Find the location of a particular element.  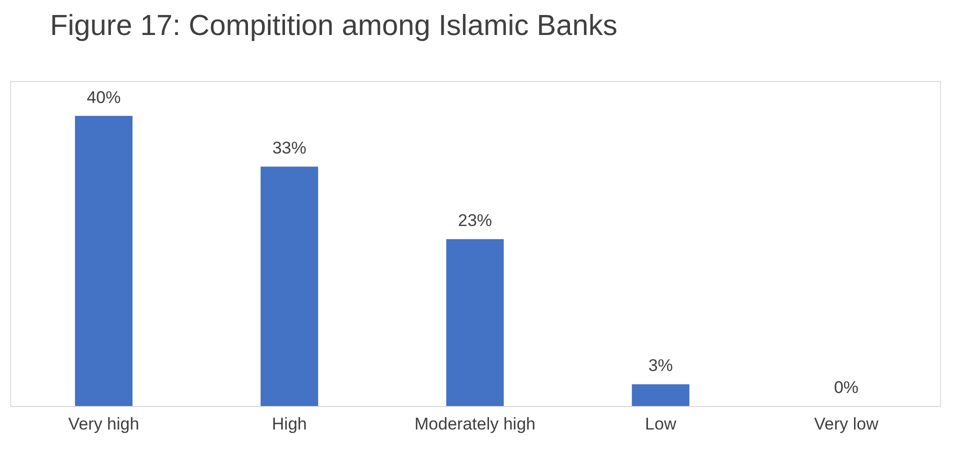

x-tick-label: Very low is located at coordinates (847, 424).